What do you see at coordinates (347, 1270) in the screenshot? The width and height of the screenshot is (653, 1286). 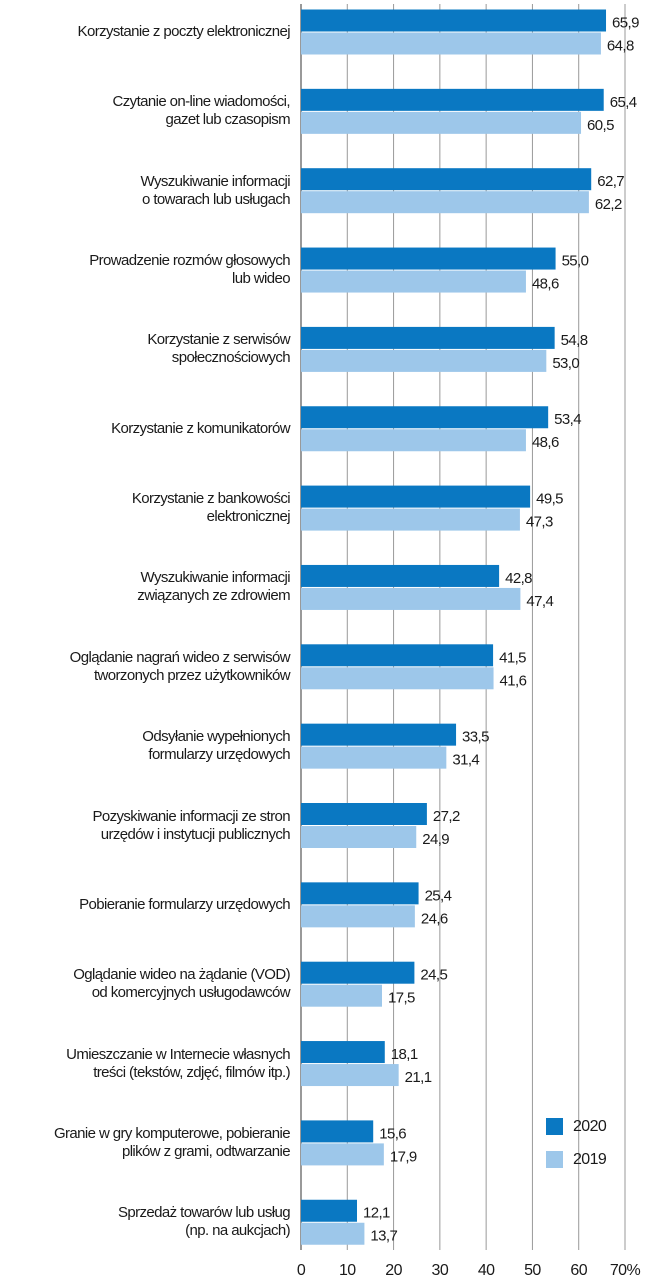 I see `x-tick-label: 10` at bounding box center [347, 1270].